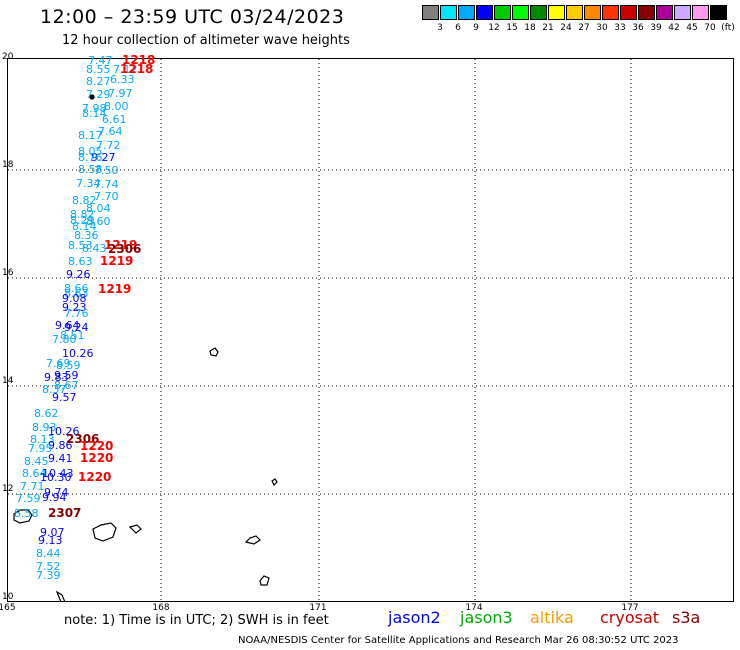 Image resolution: width=740 pixels, height=650 pixels. What do you see at coordinates (32, 486) in the screenshot?
I see `swh-value: 7.71` at bounding box center [32, 486].